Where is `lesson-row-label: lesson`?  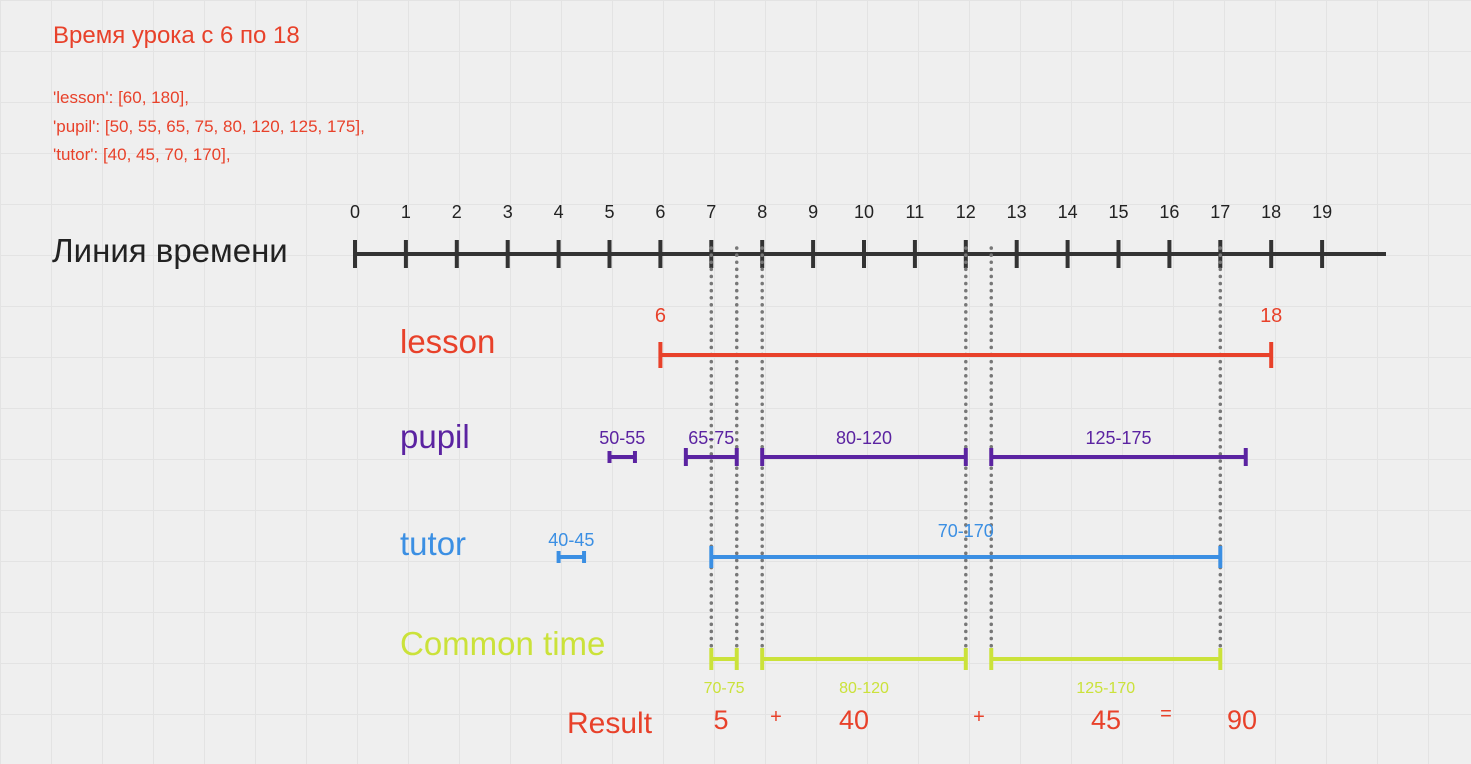
lesson-row-label: lesson is located at coordinates (448, 341).